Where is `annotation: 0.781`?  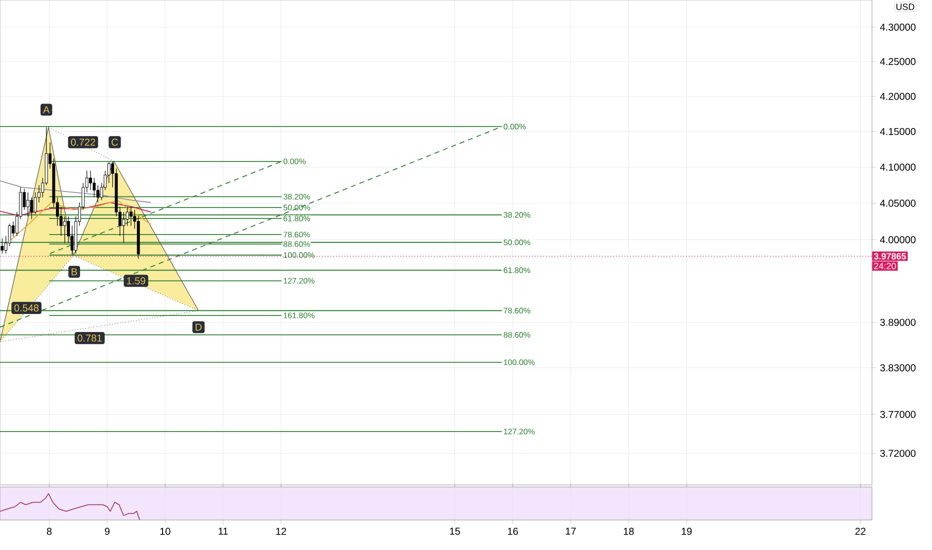
annotation: 0.781 is located at coordinates (90, 338).